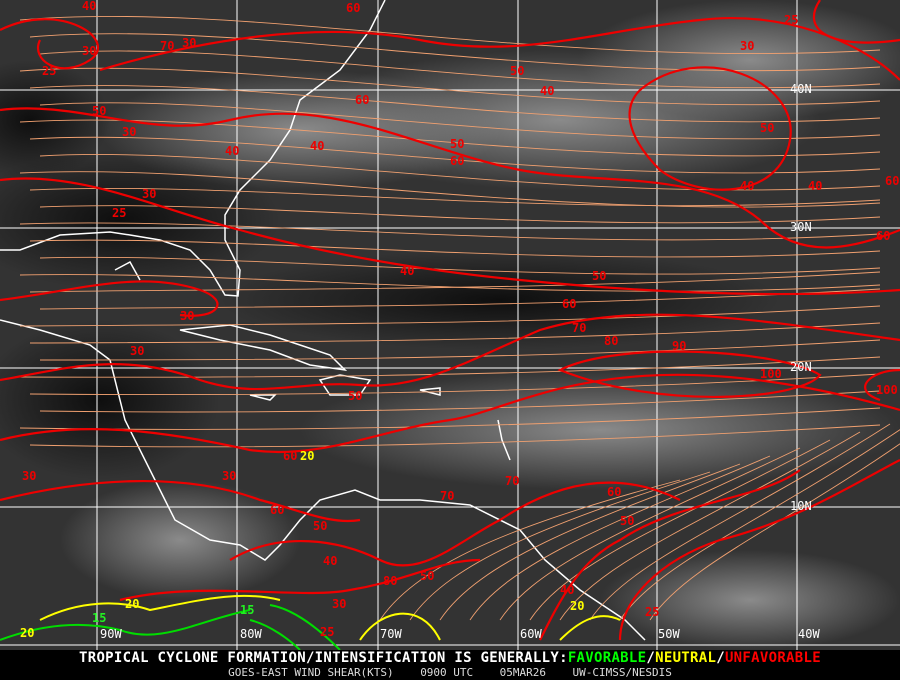 Image resolution: width=900 pixels, height=680 pixels. What do you see at coordinates (809, 634) in the screenshot?
I see `longitude-label: 40W` at bounding box center [809, 634].